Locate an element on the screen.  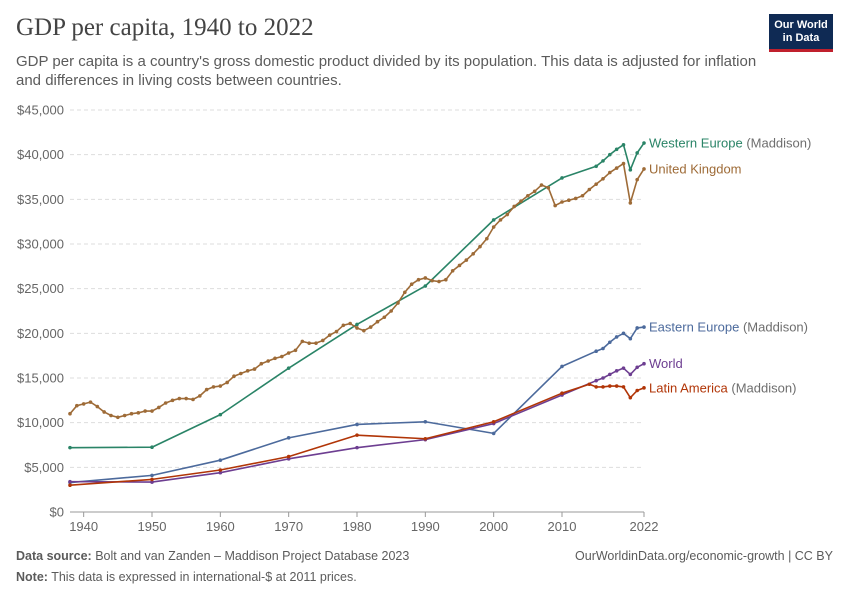
x-tick-label: 2000 is located at coordinates (493, 526).